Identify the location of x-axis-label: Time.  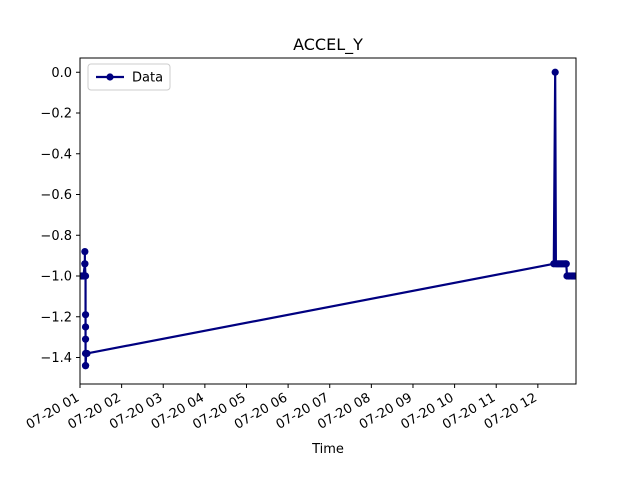
(327, 449).